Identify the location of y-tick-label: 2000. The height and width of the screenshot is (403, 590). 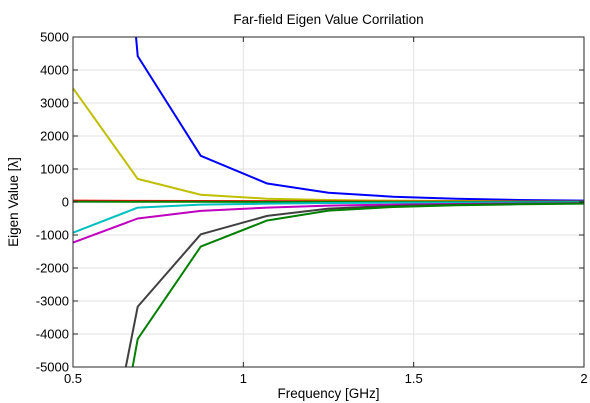
(54, 136).